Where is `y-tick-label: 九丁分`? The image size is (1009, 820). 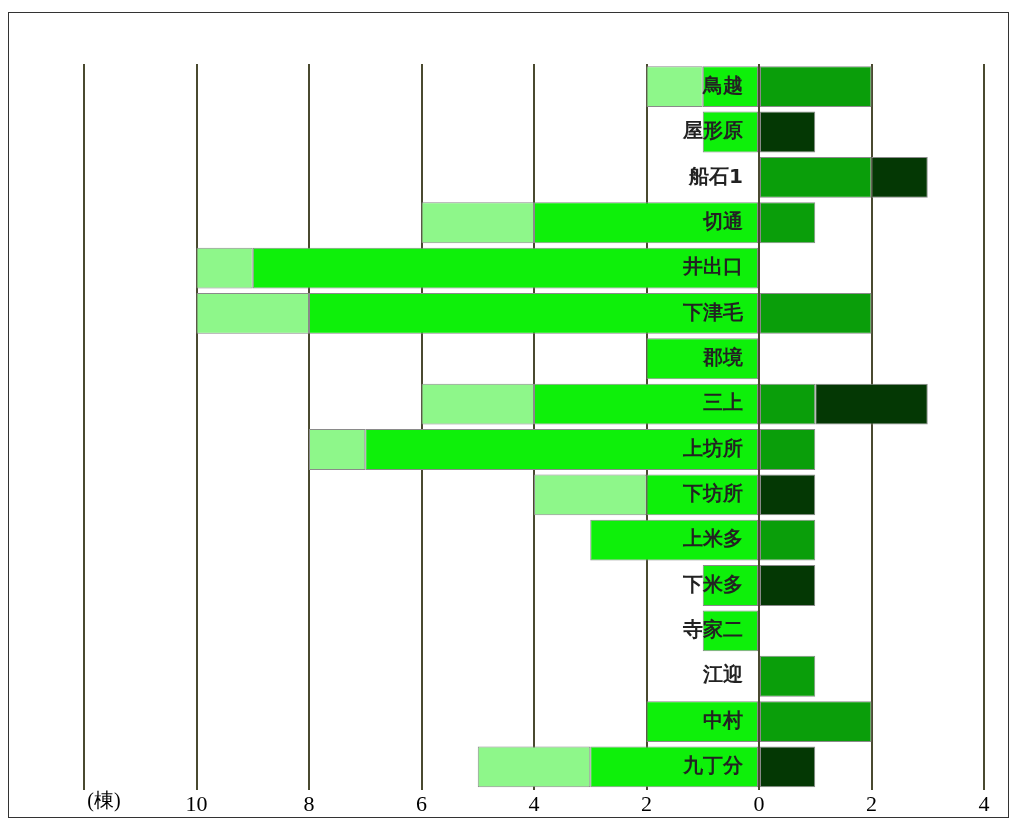 y-tick-label: 九丁分 is located at coordinates (713, 765).